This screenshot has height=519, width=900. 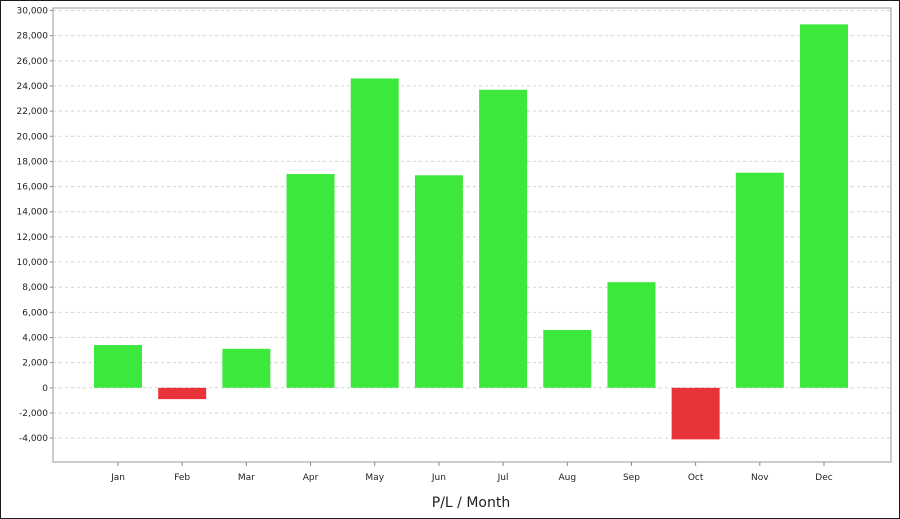 What do you see at coordinates (117, 478) in the screenshot?
I see `x-tick-label: Jan` at bounding box center [117, 478].